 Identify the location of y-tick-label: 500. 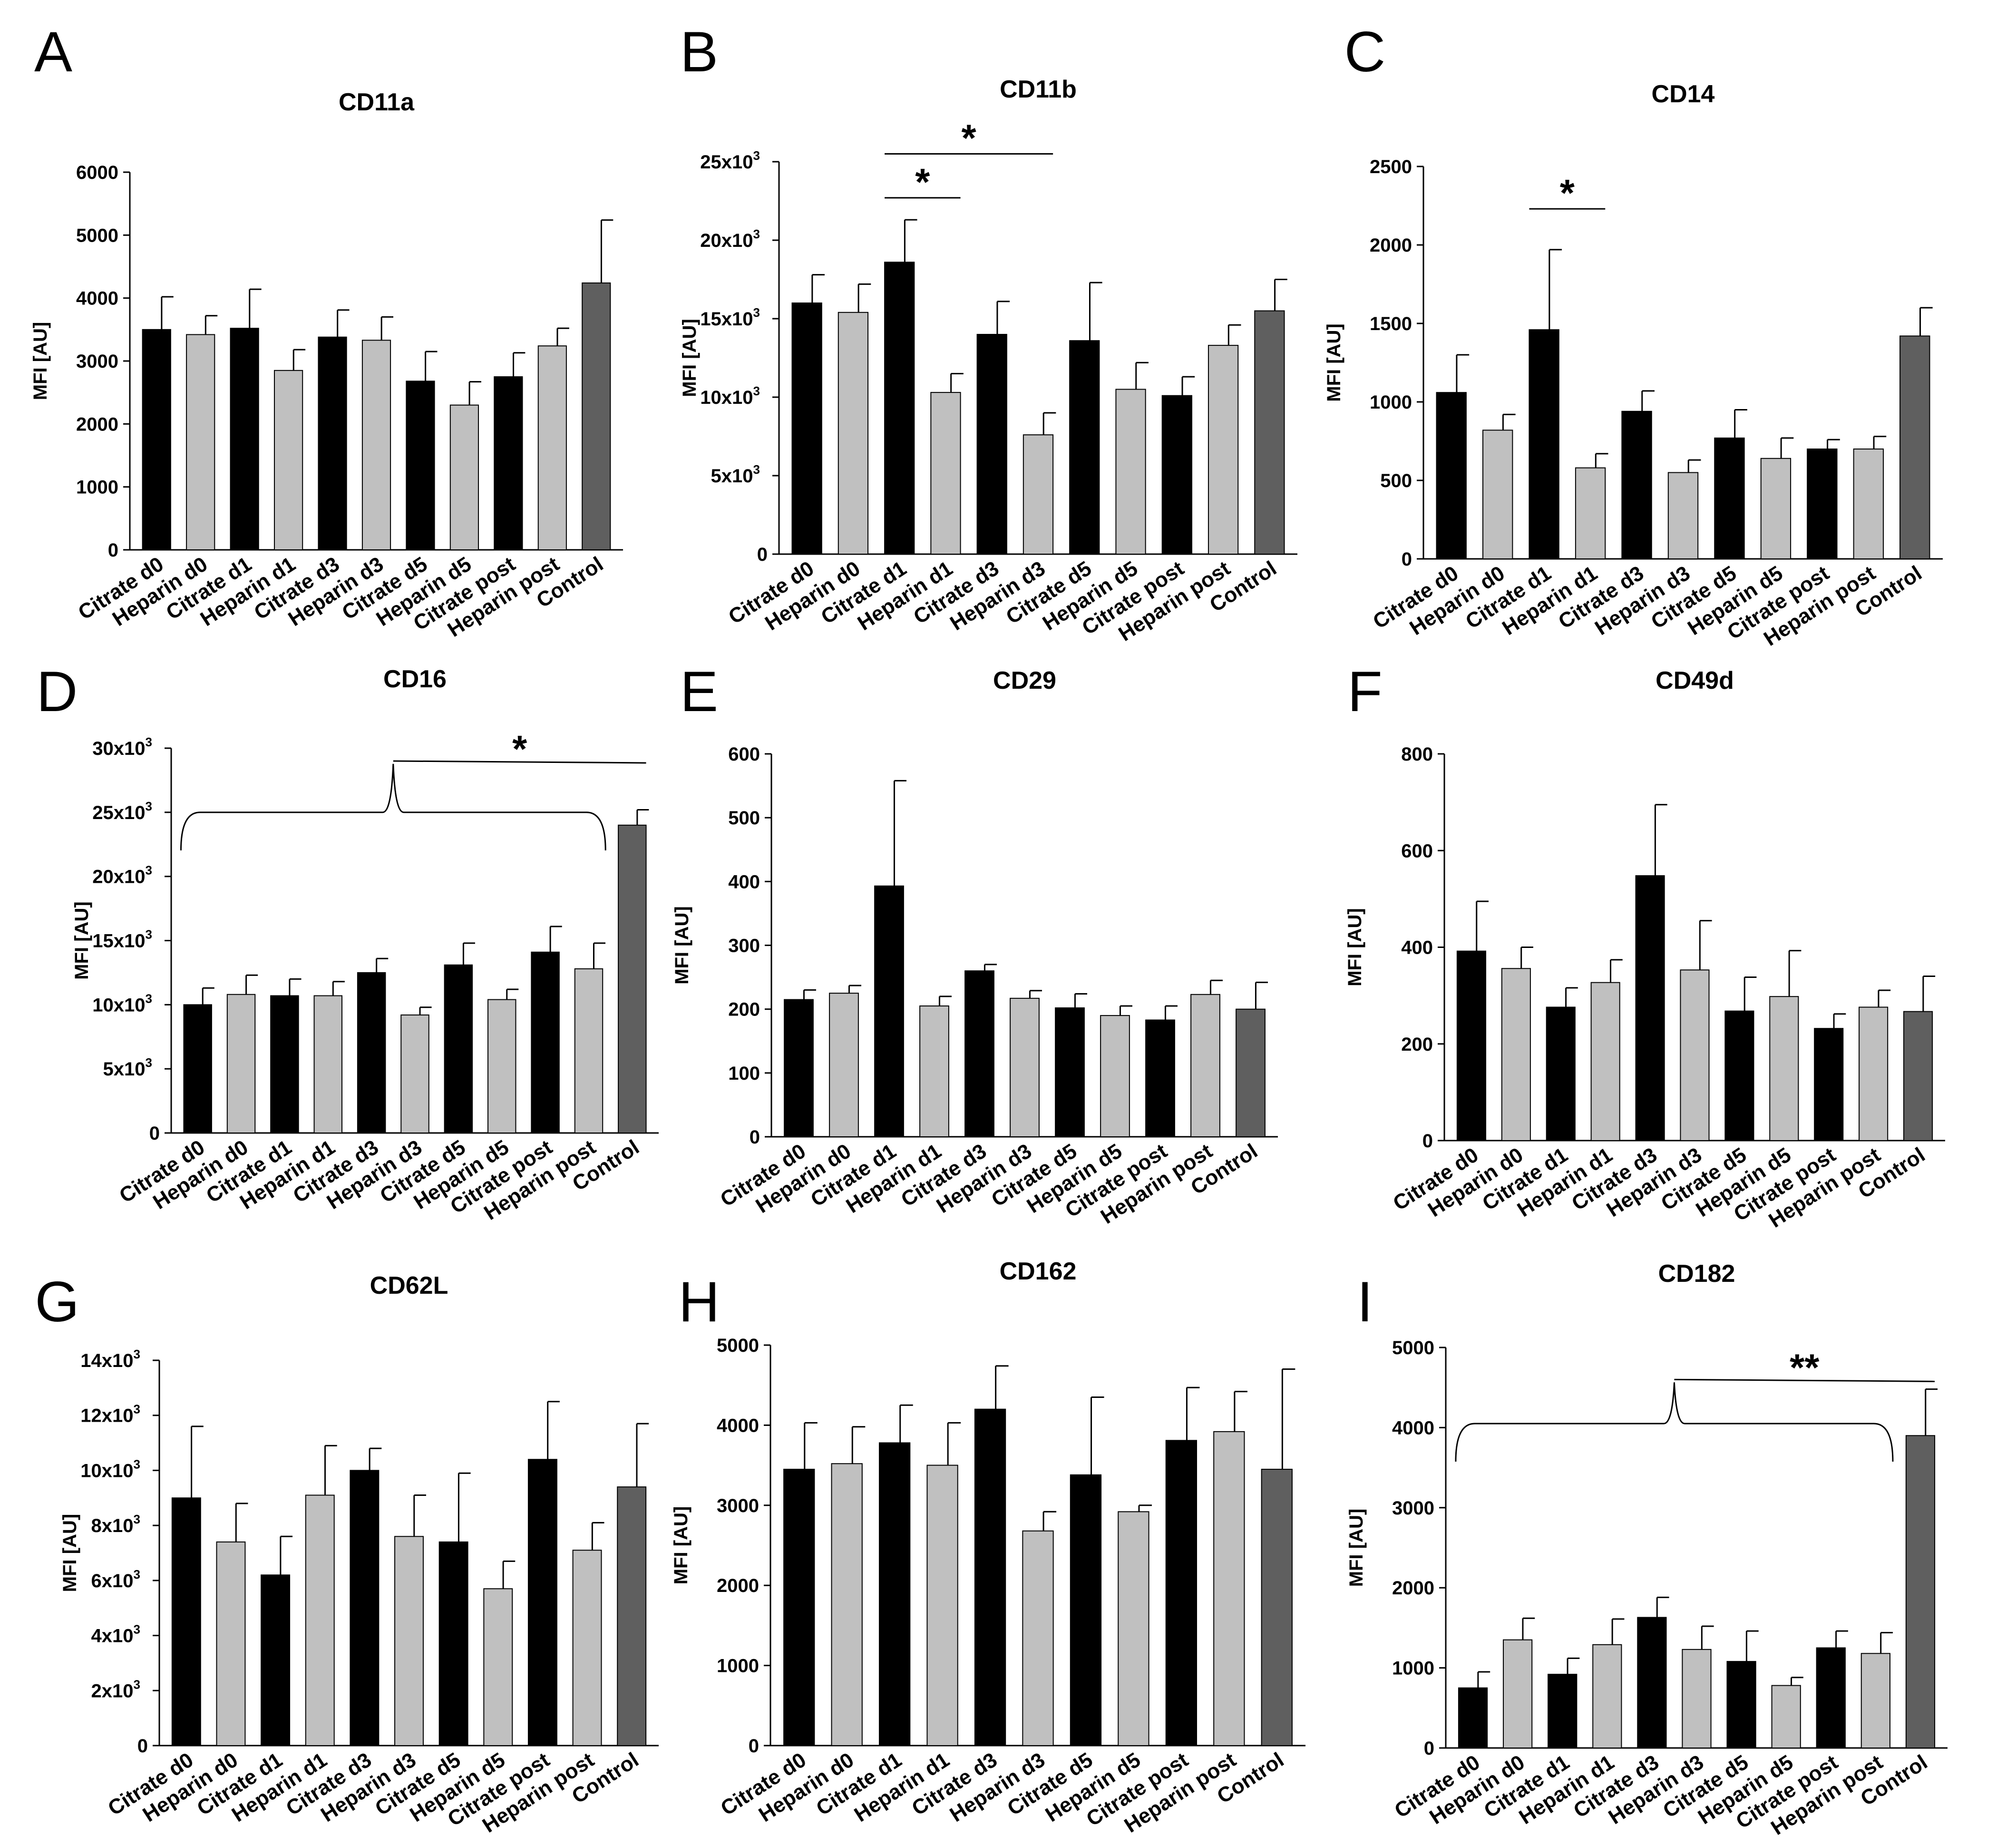
(1396, 480).